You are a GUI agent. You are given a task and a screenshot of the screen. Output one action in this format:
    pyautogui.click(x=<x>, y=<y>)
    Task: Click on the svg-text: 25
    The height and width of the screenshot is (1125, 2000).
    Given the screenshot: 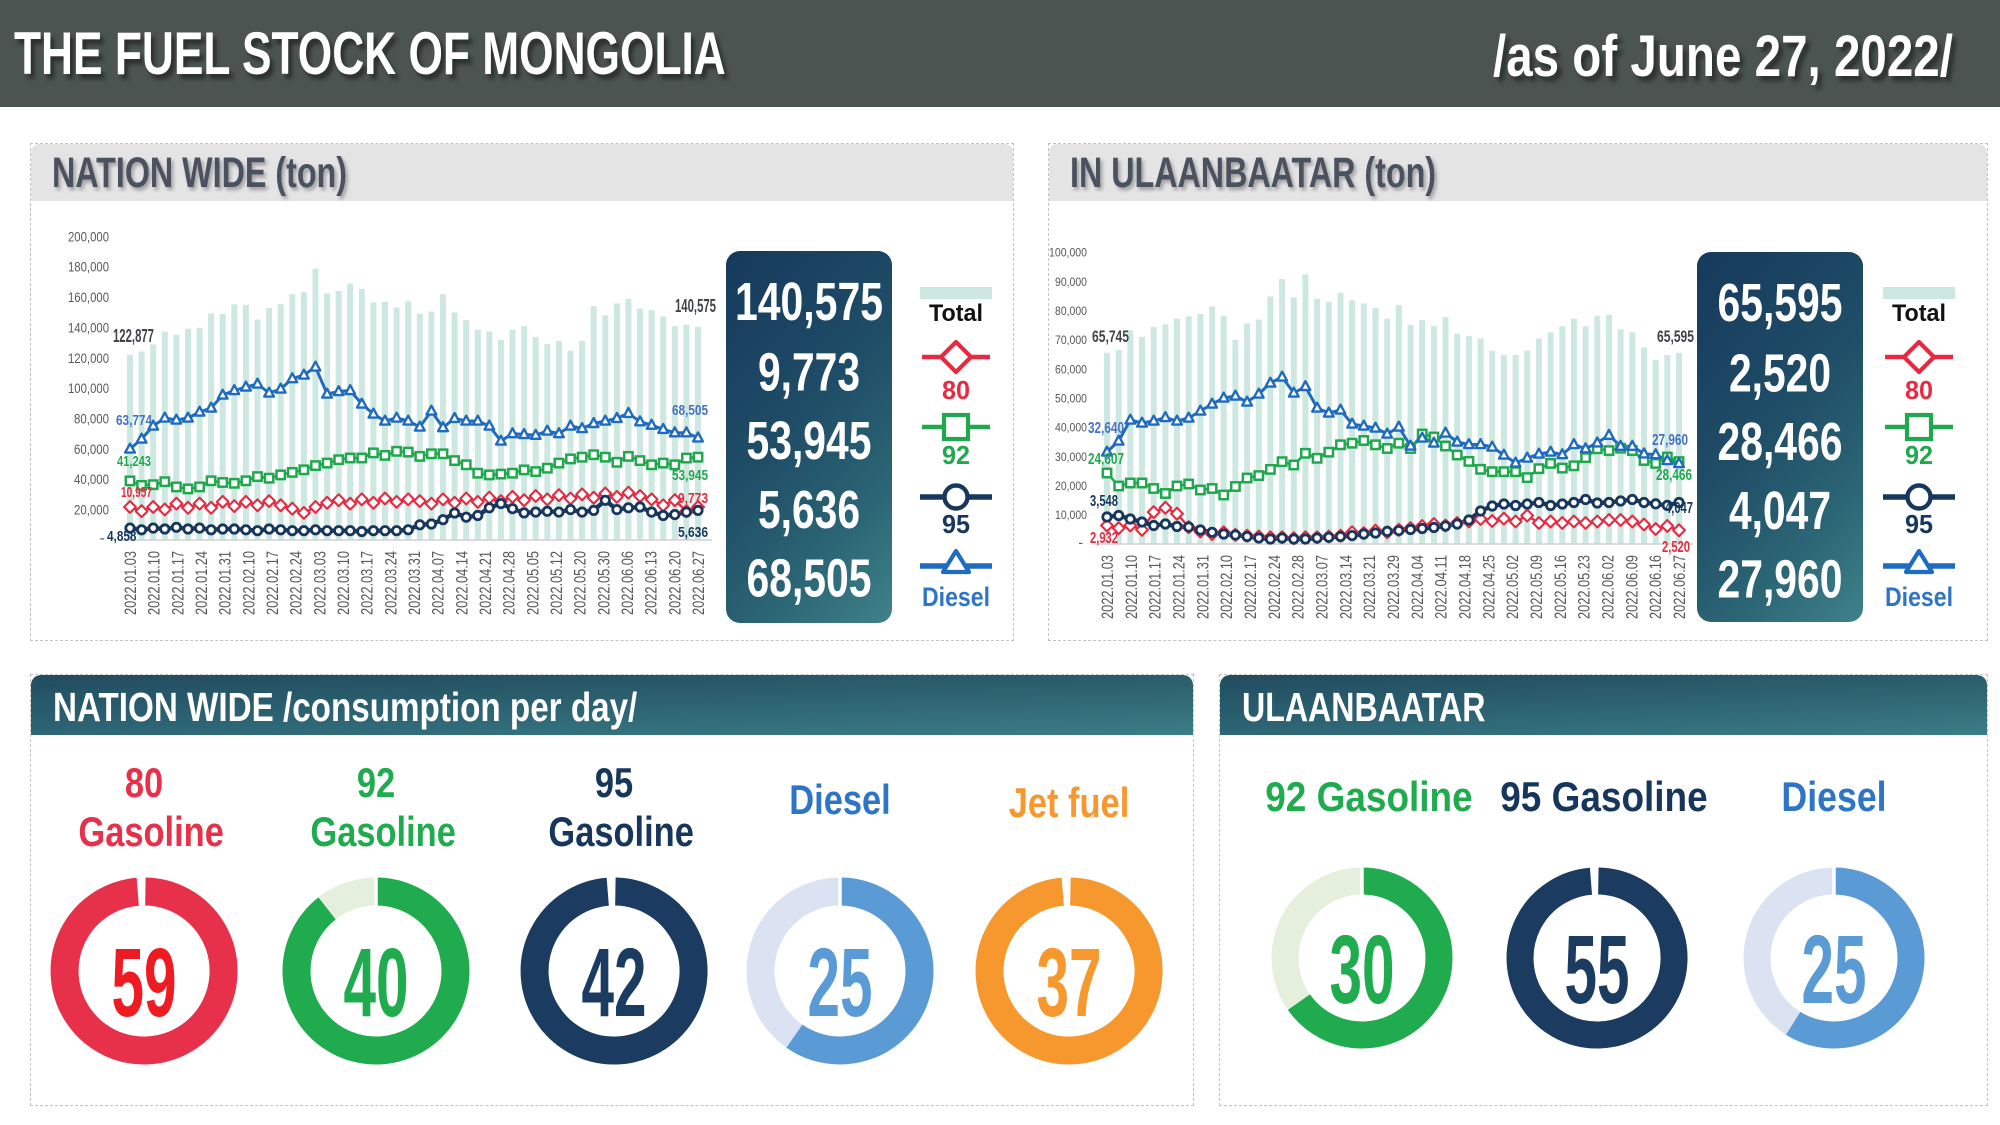 What is the action you would take?
    pyautogui.click(x=840, y=982)
    